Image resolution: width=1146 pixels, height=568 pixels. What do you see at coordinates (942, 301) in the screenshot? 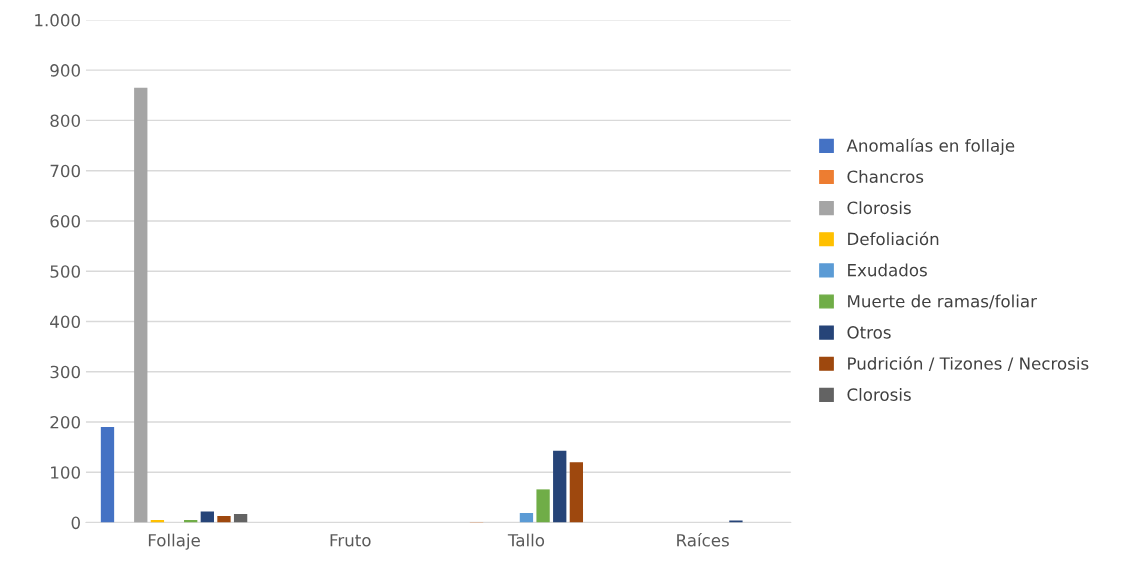
I see `legend-label: Muerte de ramas/foliar` at bounding box center [942, 301].